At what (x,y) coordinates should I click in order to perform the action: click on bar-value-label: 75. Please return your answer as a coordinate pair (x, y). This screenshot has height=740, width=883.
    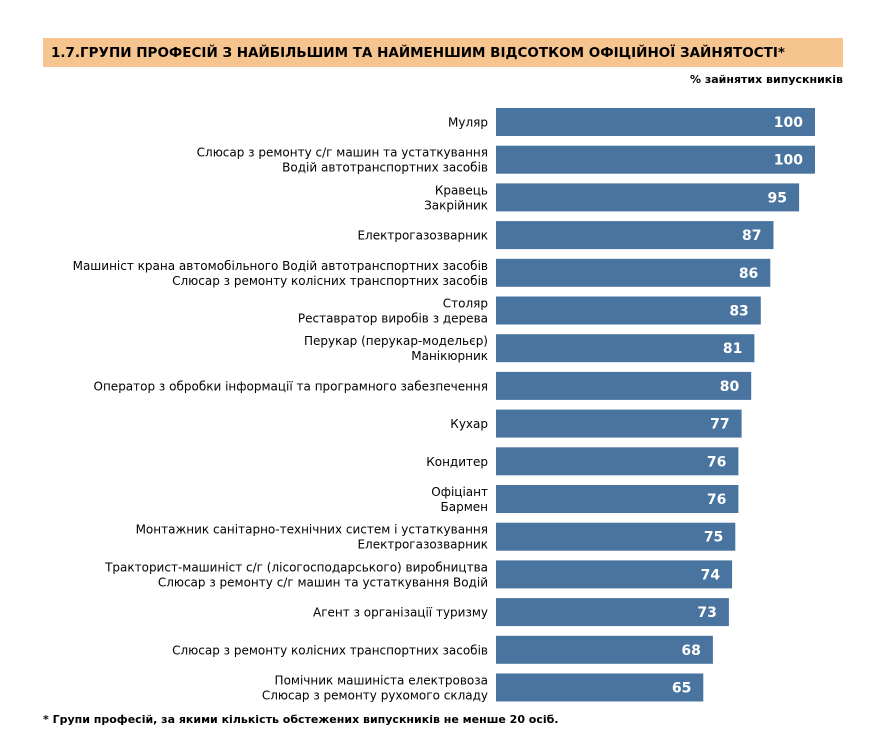
    Looking at the image, I should click on (713, 538).